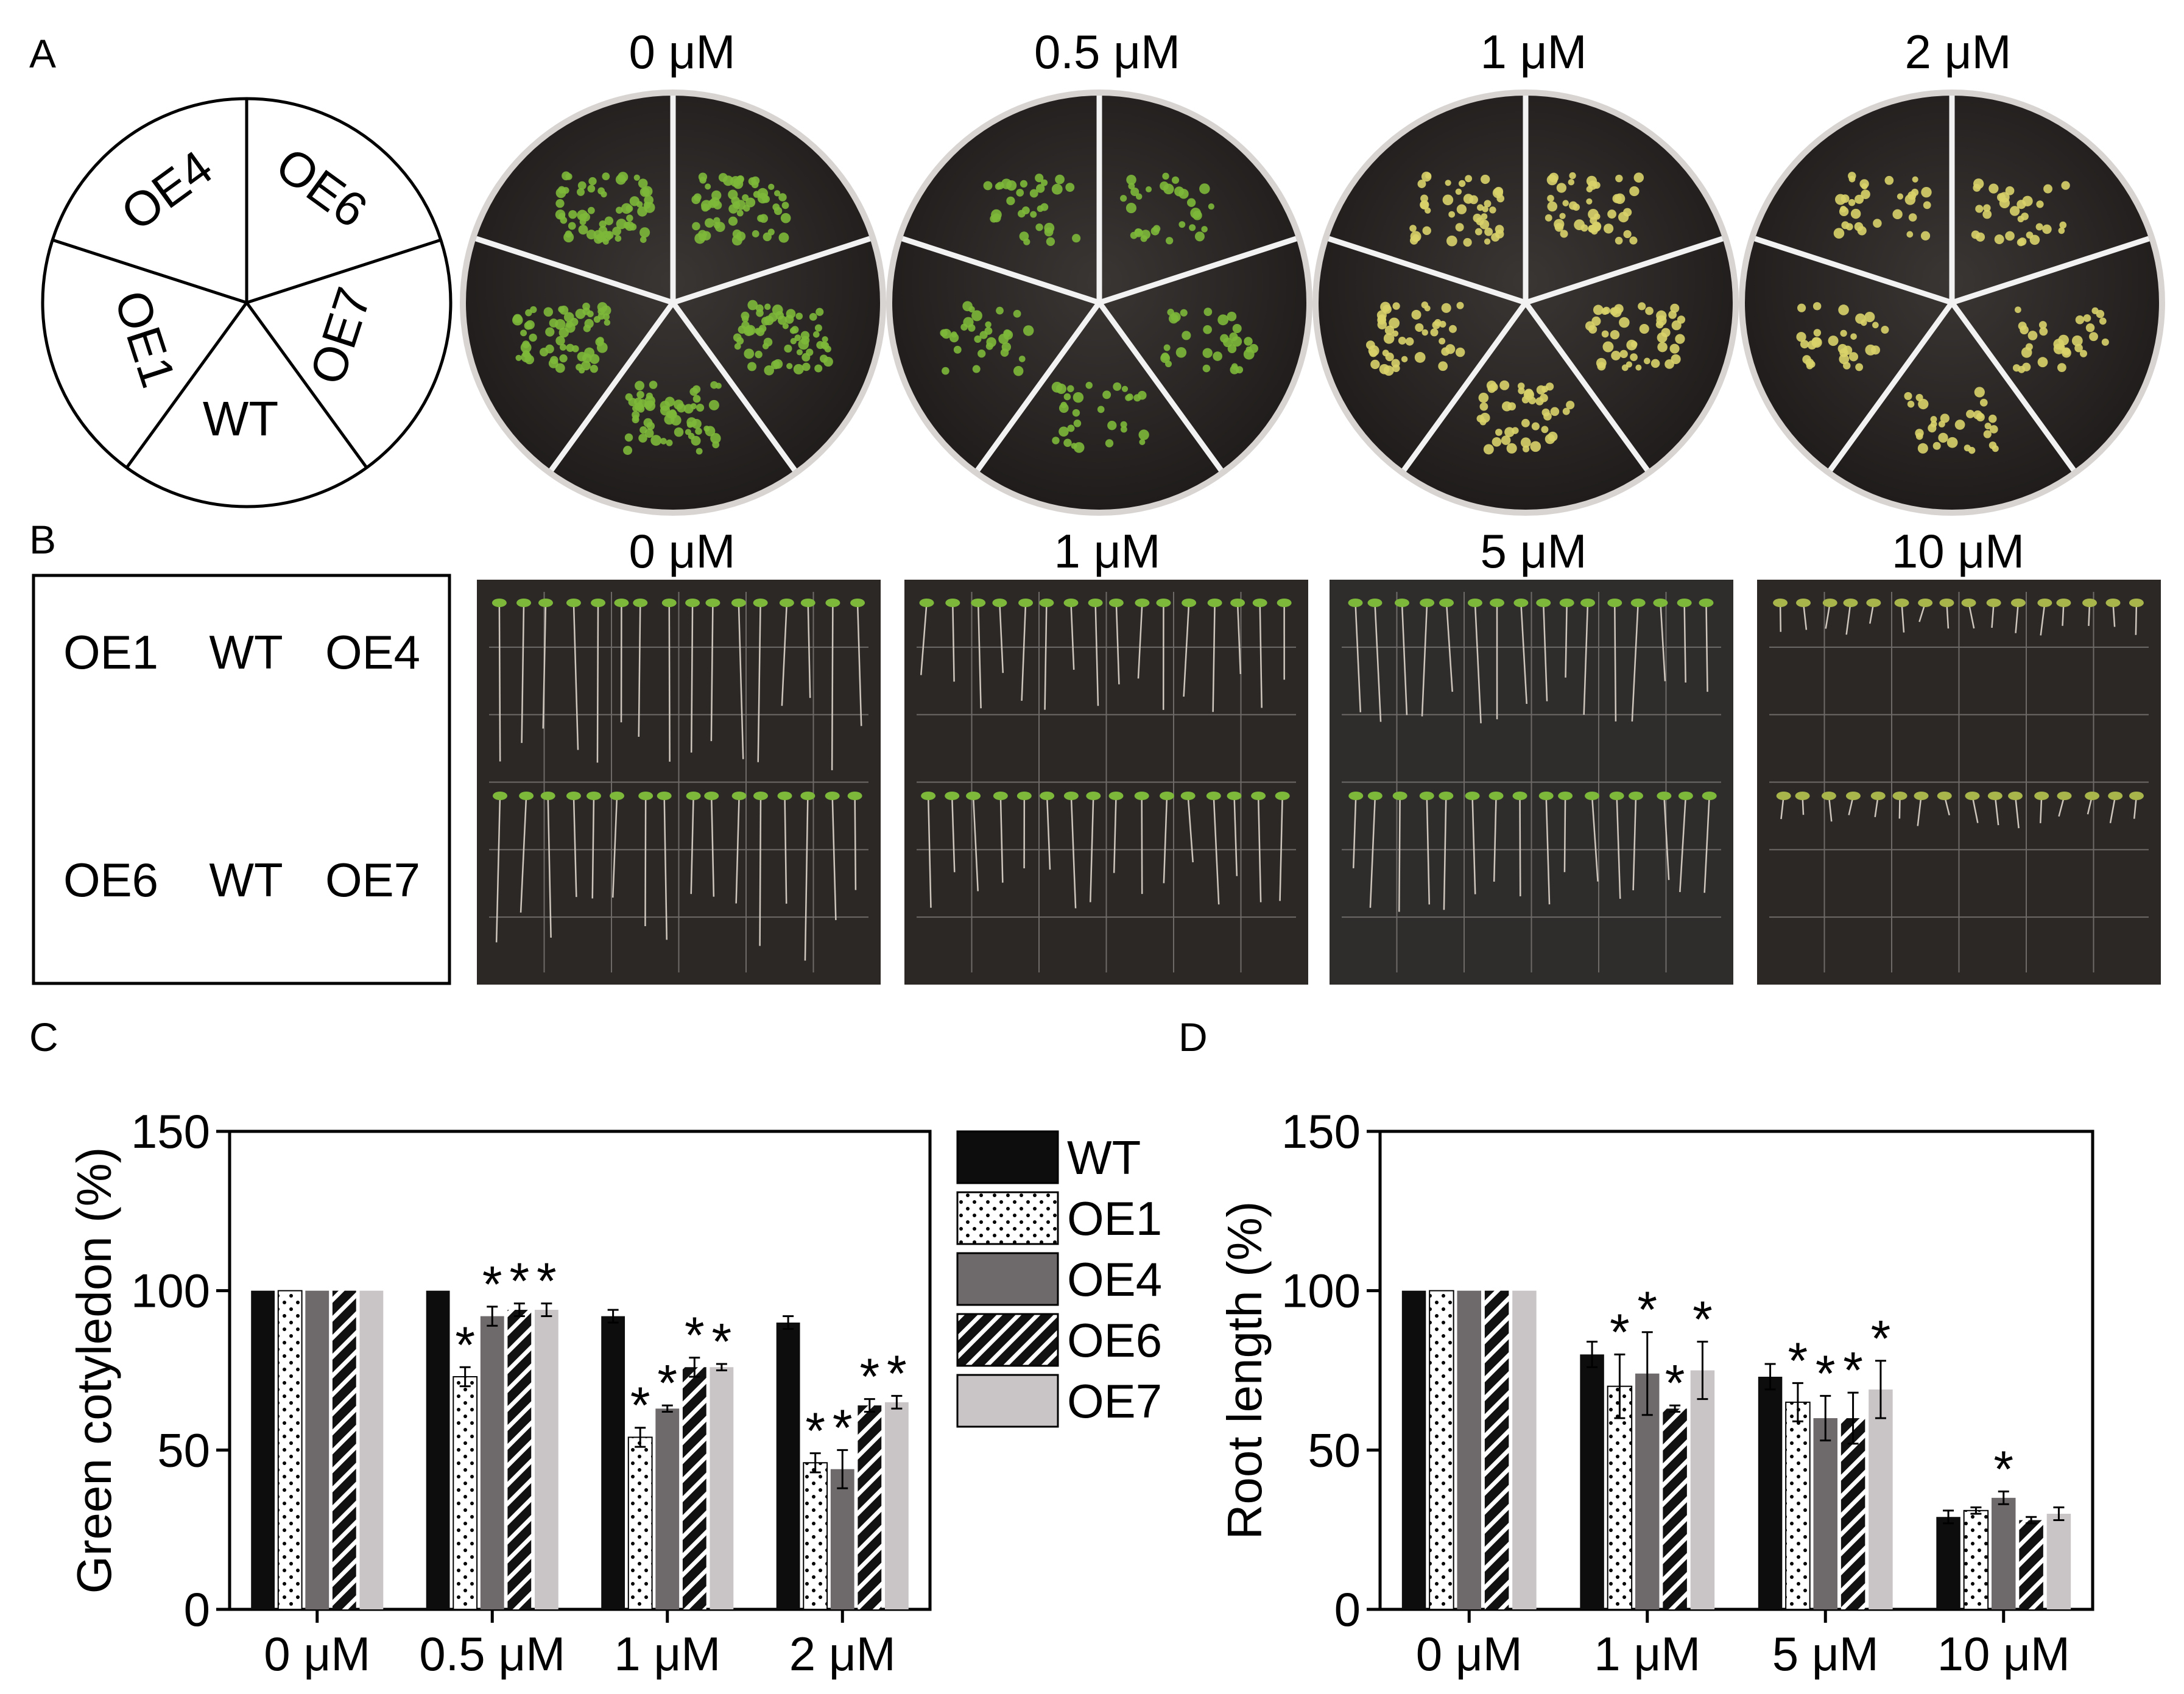  Describe the element at coordinates (1334, 1450) in the screenshot. I see `y-tick-label: 50` at that location.